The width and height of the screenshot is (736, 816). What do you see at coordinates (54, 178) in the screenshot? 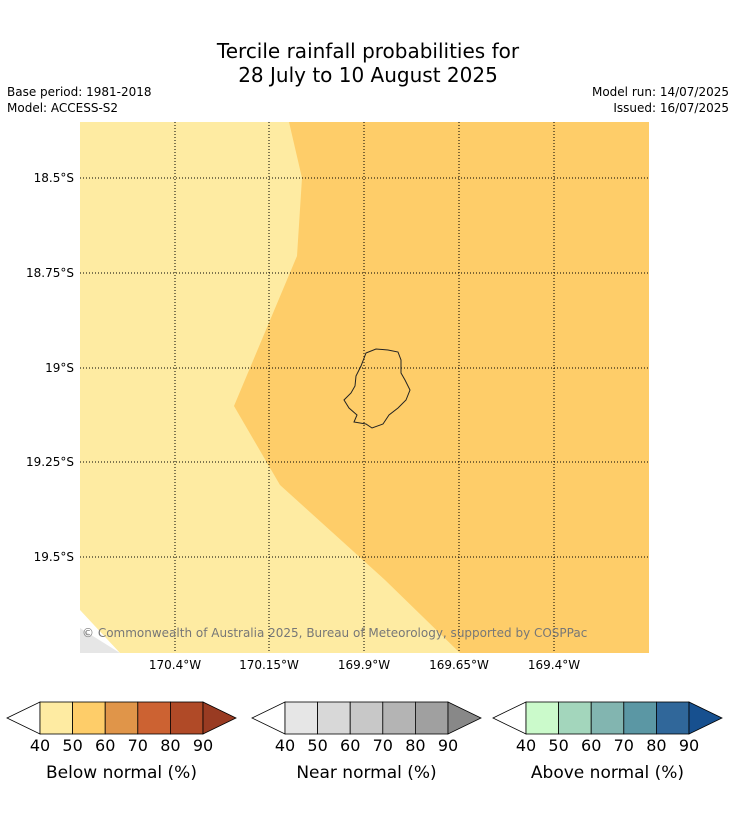
I see `lat-label: 18.5°S` at bounding box center [54, 178].